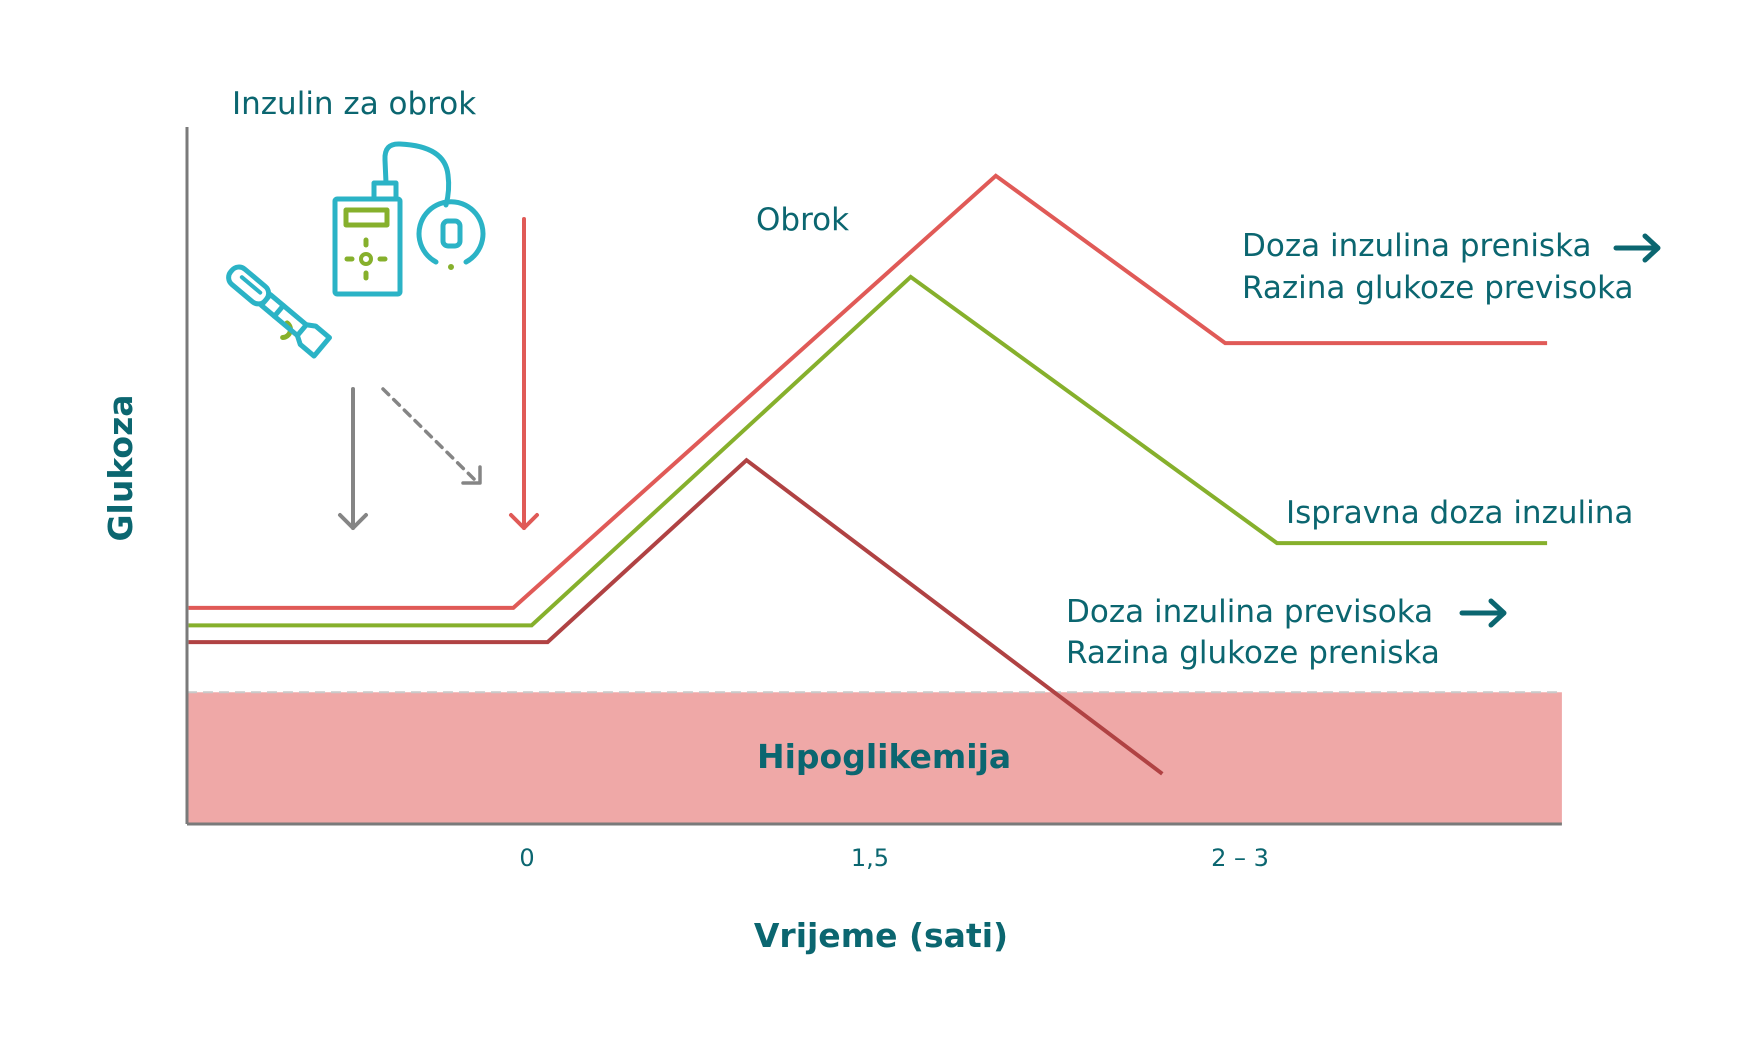  What do you see at coordinates (524, 373) in the screenshot?
I see `meal-time-arrow` at bounding box center [524, 373].